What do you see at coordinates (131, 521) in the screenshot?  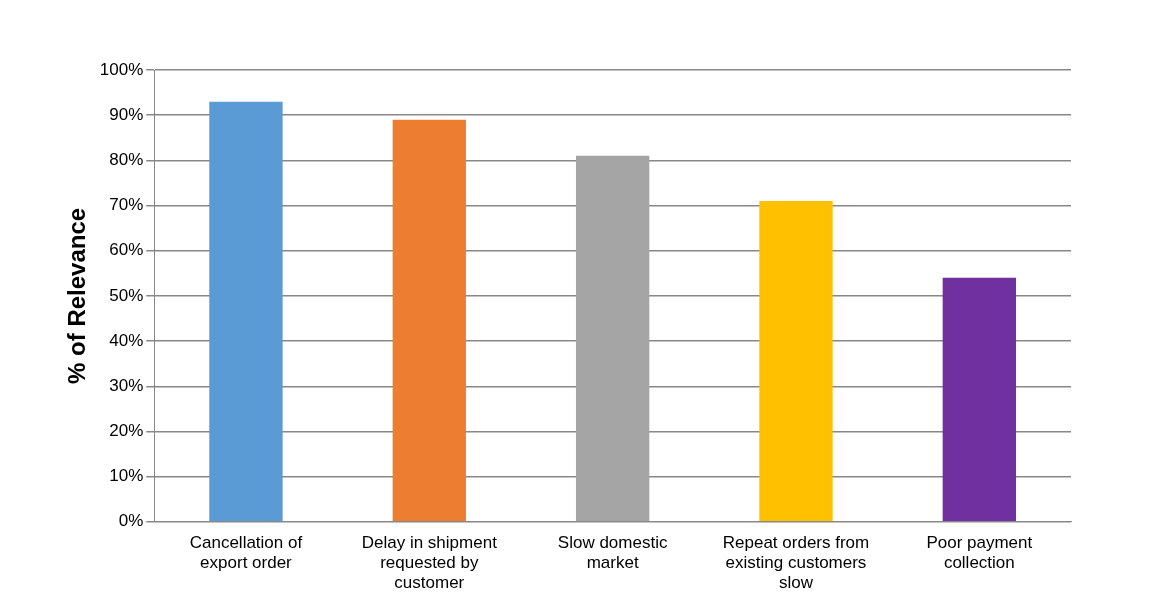 I see `y-tick-label: 0%` at bounding box center [131, 521].